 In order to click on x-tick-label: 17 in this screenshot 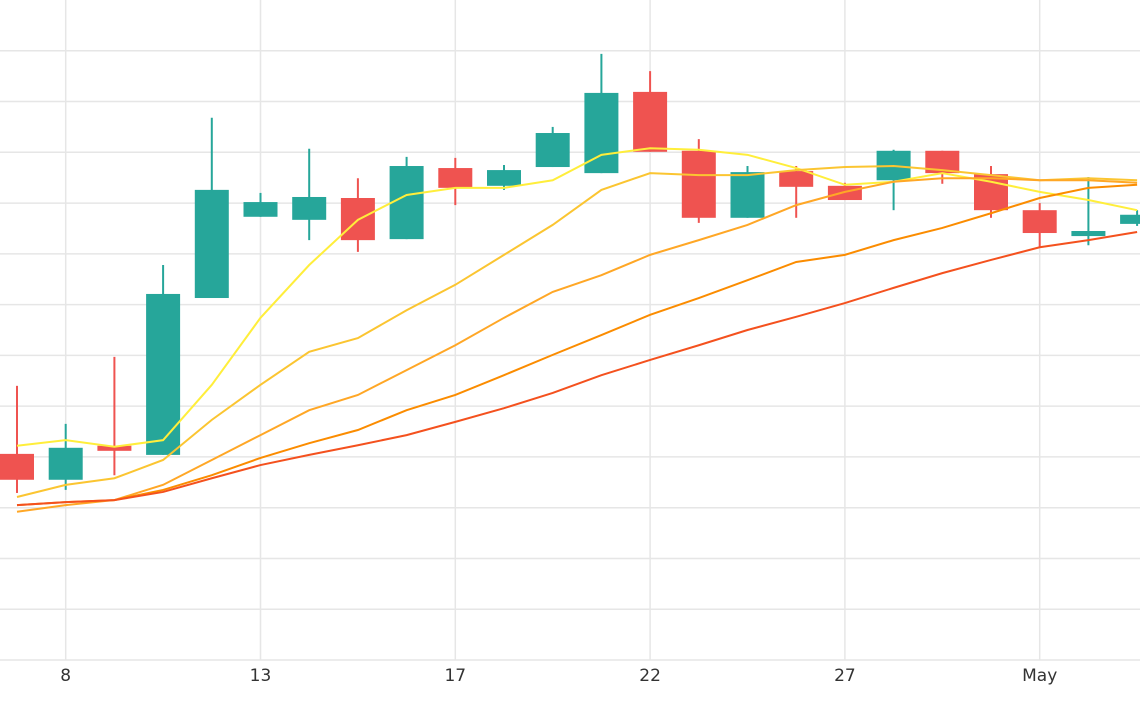, I will do `click(455, 676)`.